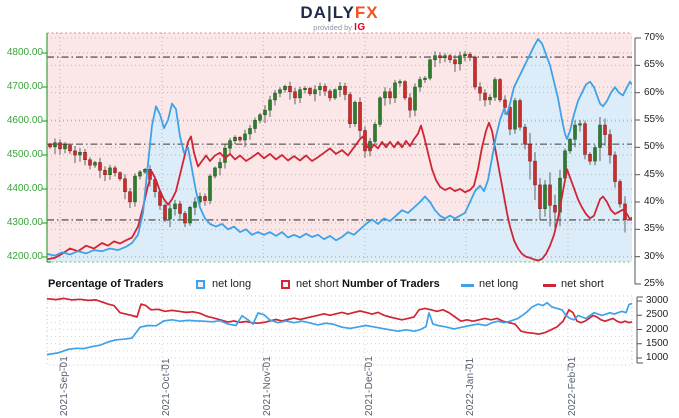 This screenshot has height=418, width=679. What do you see at coordinates (24, 120) in the screenshot?
I see `price-tick-label: 4600.00` at bounding box center [24, 120].